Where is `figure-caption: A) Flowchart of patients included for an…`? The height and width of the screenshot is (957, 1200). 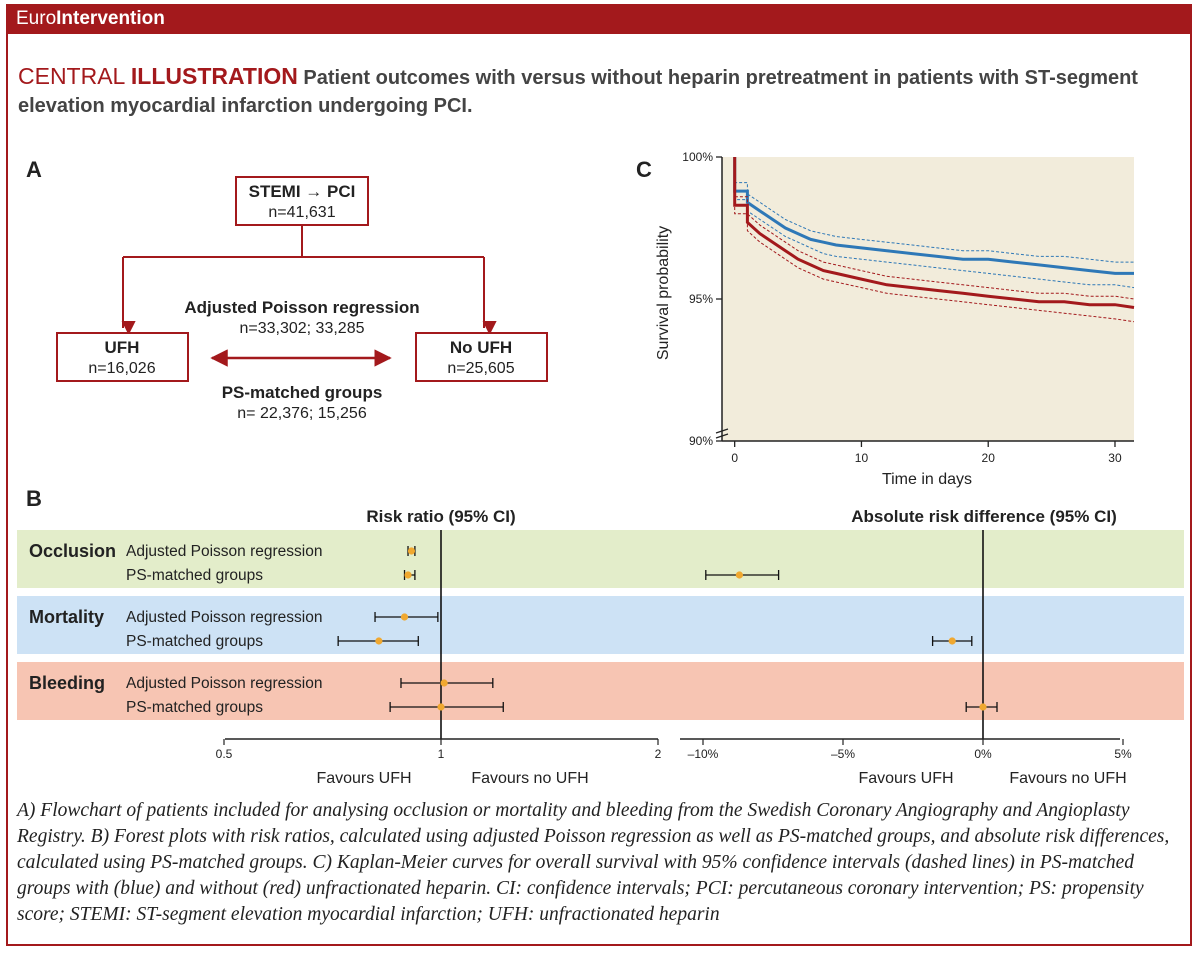 figure-caption: A) Flowchart of patients included for an… is located at coordinates (593, 862).